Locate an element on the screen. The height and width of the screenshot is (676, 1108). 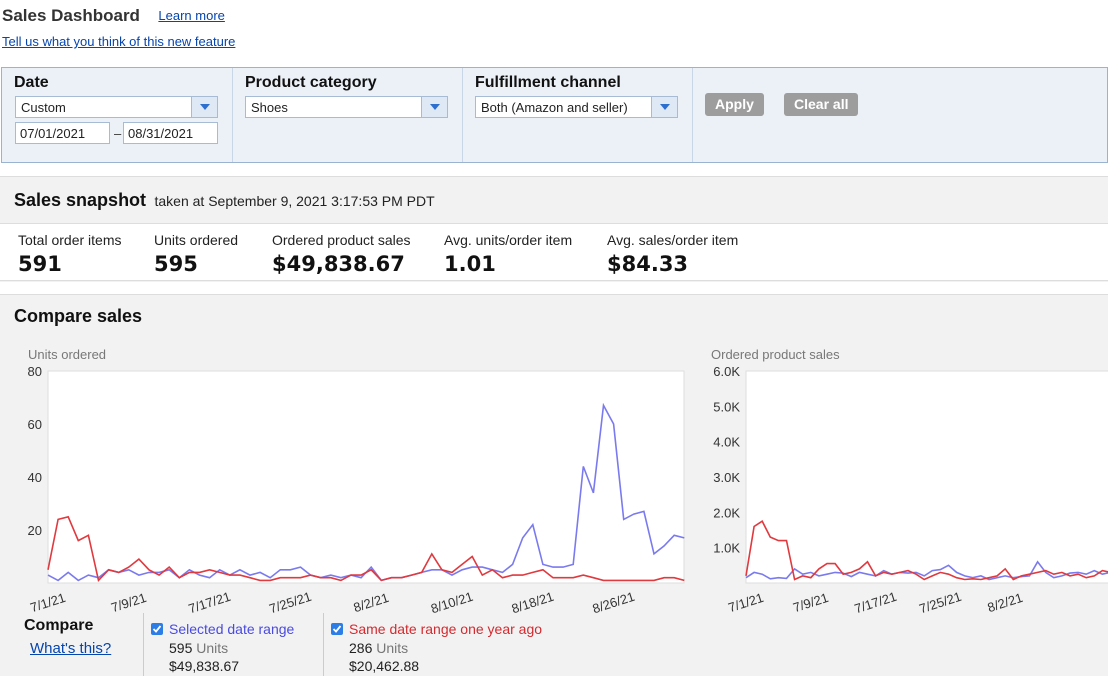
metric-value: $84.33 is located at coordinates (648, 264).